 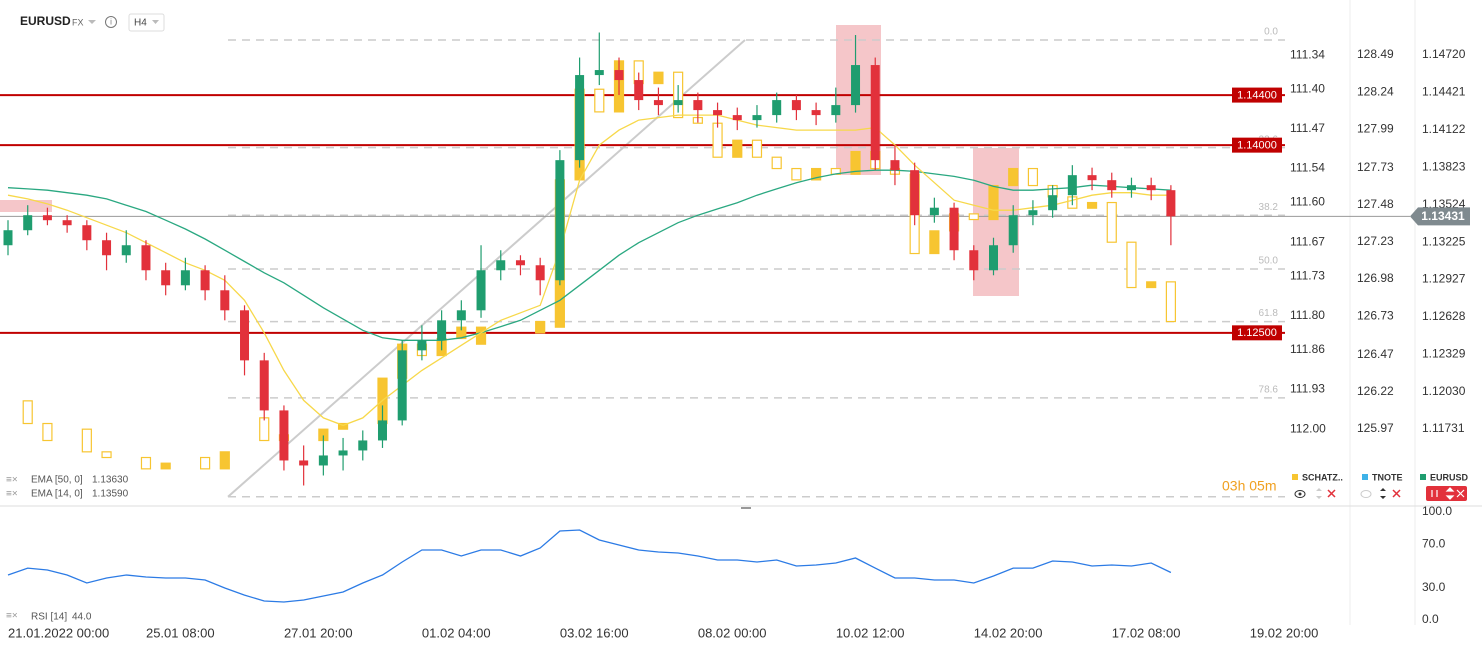 What do you see at coordinates (82, 617) in the screenshot?
I see `indicator-value: 44.0` at bounding box center [82, 617].